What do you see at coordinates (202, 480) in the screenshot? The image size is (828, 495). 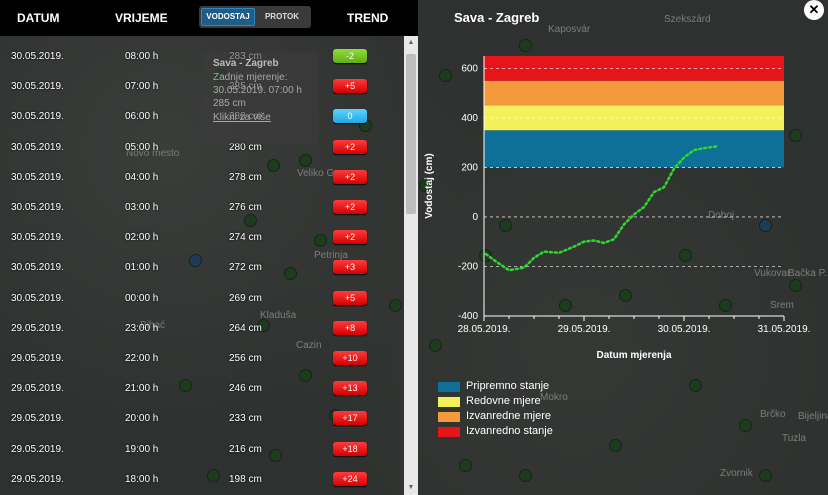 I see `table-row: 29.05.2019. 18:00 h 198 cm +24` at bounding box center [202, 480].